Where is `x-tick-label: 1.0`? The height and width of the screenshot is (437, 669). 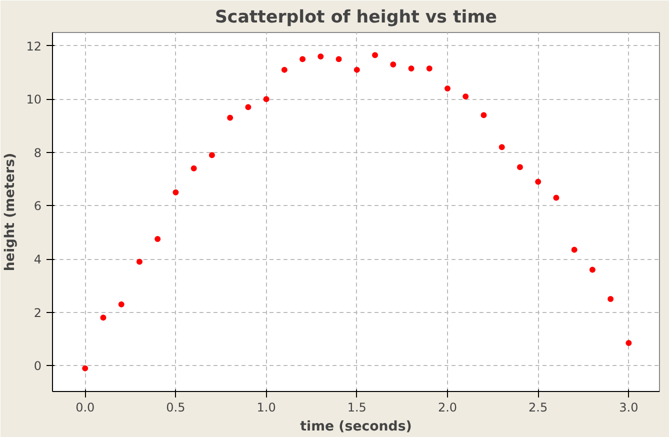 x-tick-label: 1.0 is located at coordinates (266, 407).